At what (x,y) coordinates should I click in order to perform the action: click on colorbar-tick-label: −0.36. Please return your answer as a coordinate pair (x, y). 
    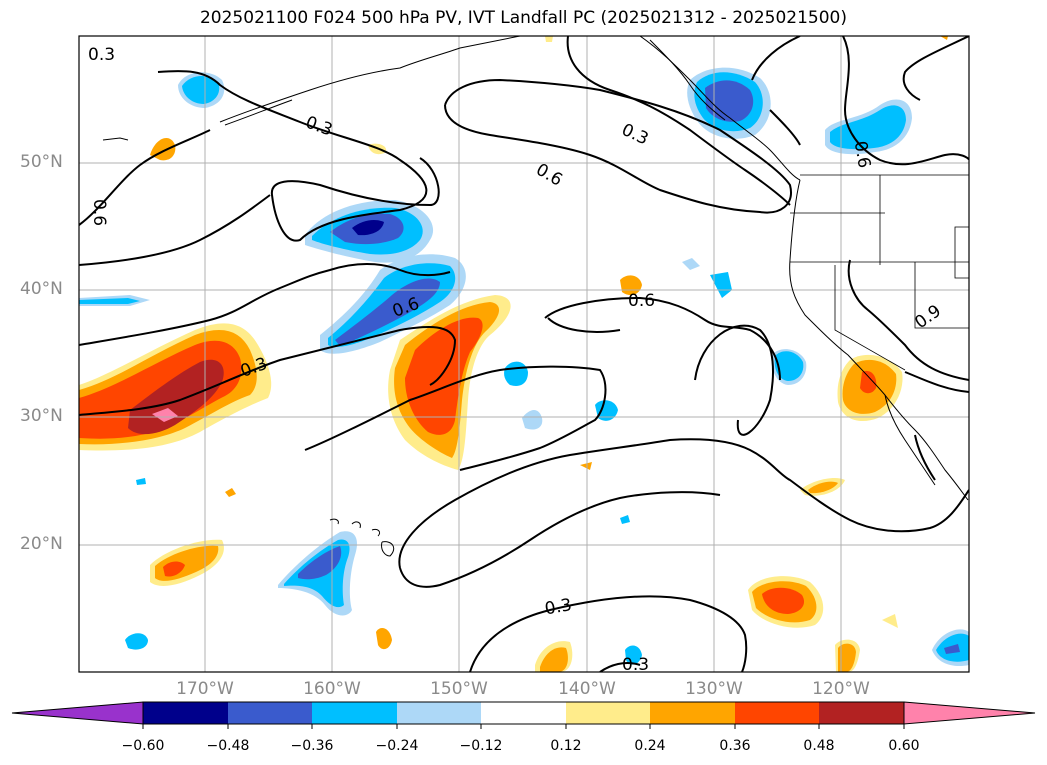
    Looking at the image, I should click on (312, 746).